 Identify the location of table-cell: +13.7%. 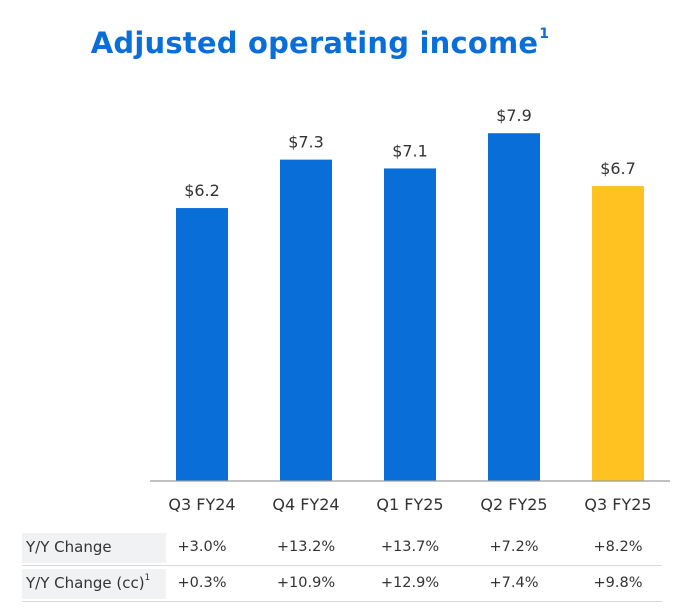
(410, 547).